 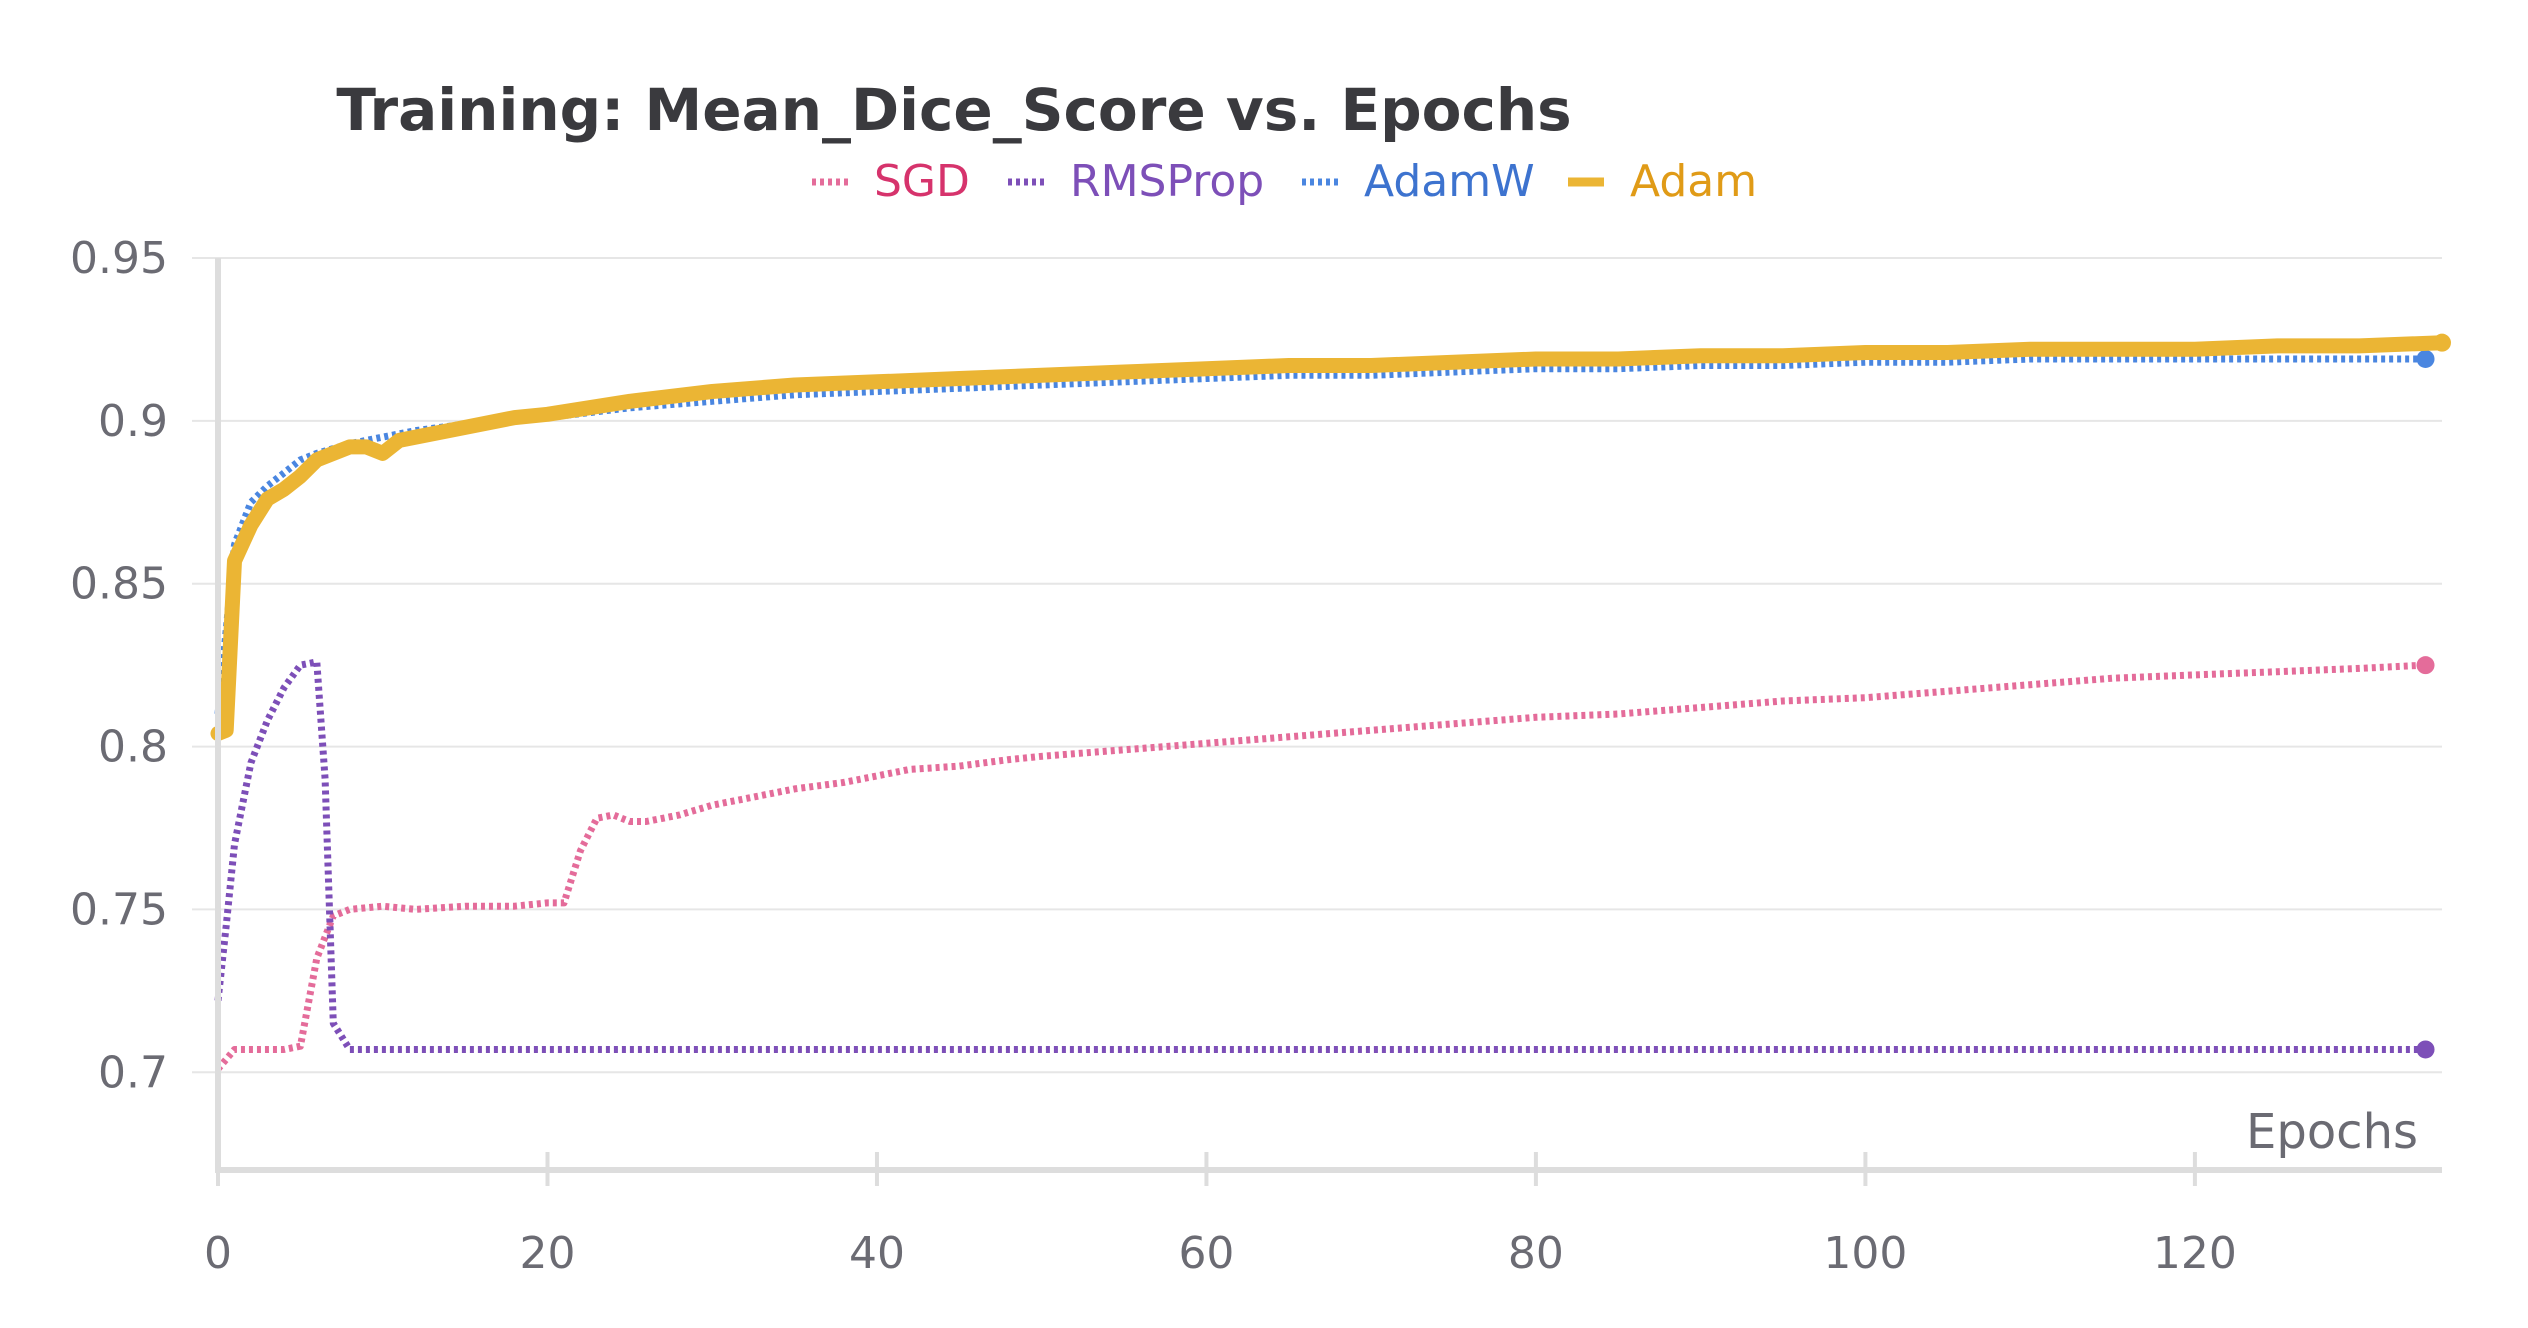 What do you see at coordinates (547, 1253) in the screenshot?
I see `x-tick-label: 20` at bounding box center [547, 1253].